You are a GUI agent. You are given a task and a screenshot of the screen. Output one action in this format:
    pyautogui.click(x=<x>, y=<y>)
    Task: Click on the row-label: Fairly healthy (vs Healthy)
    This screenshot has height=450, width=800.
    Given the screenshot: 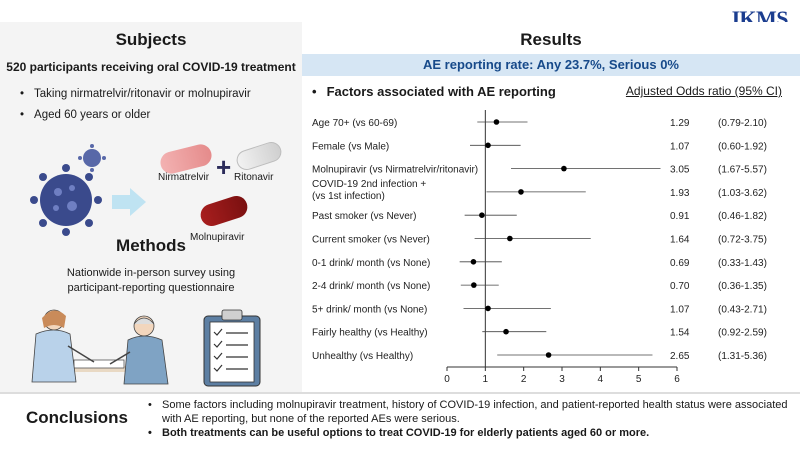 What is the action you would take?
    pyautogui.click(x=370, y=333)
    